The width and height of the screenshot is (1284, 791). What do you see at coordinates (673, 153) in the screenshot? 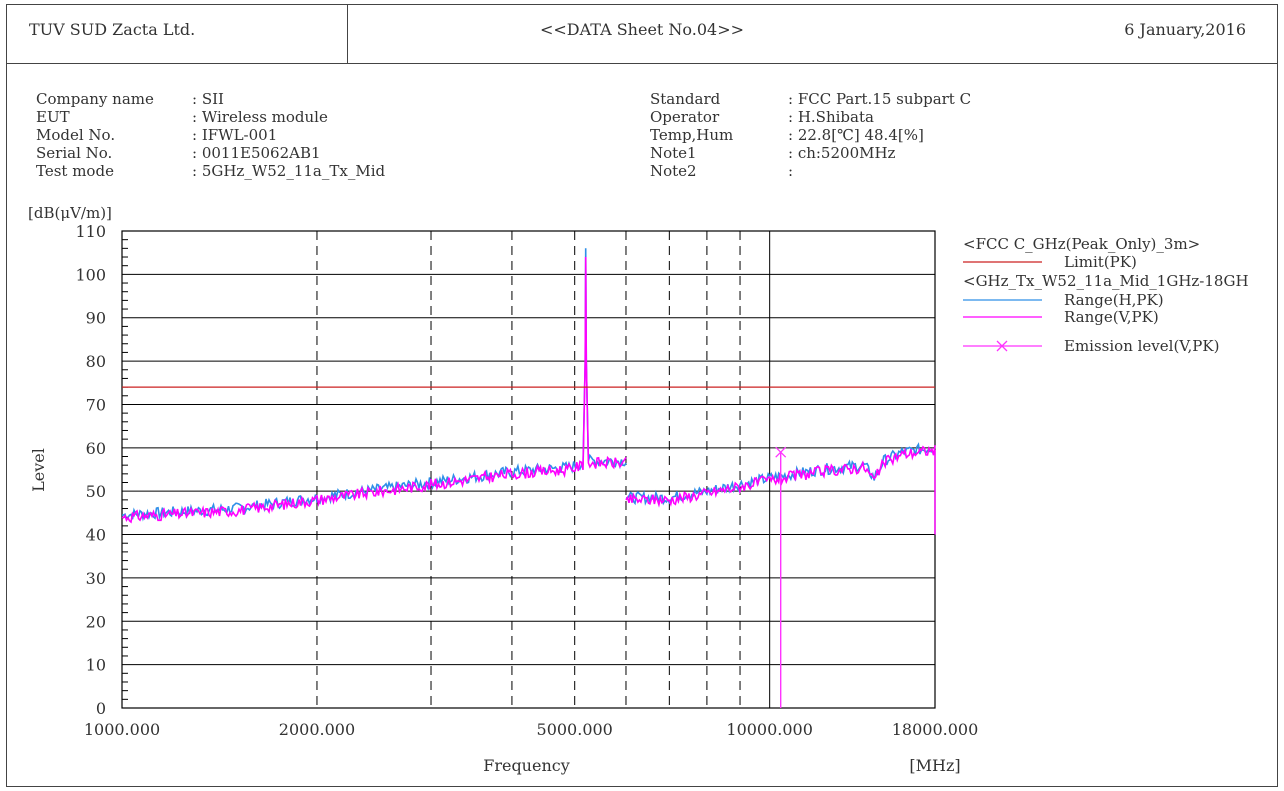
I see `info-key: Note1` at bounding box center [673, 153].